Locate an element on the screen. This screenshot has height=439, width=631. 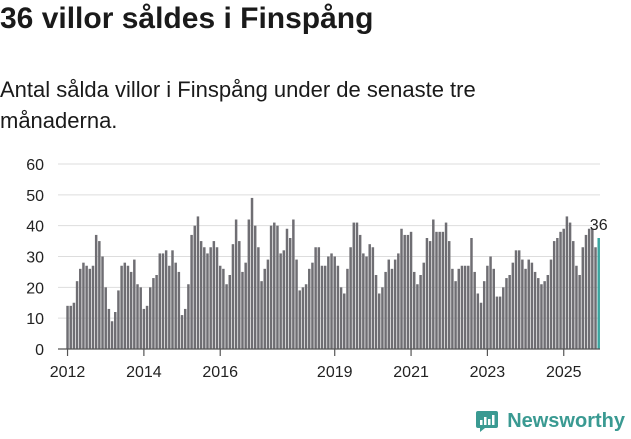
x-tick-label: 2019 is located at coordinates (335, 372).